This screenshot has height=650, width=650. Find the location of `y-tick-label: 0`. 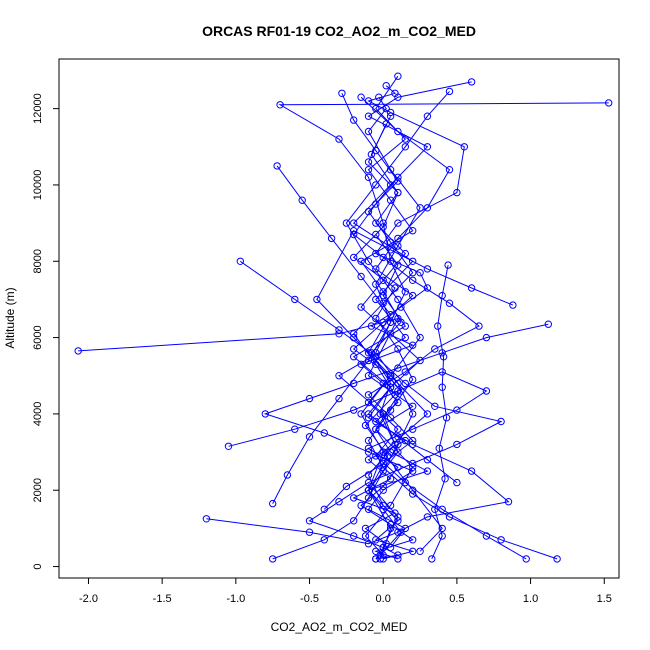

y-tick-label: 0 is located at coordinates (38, 566).